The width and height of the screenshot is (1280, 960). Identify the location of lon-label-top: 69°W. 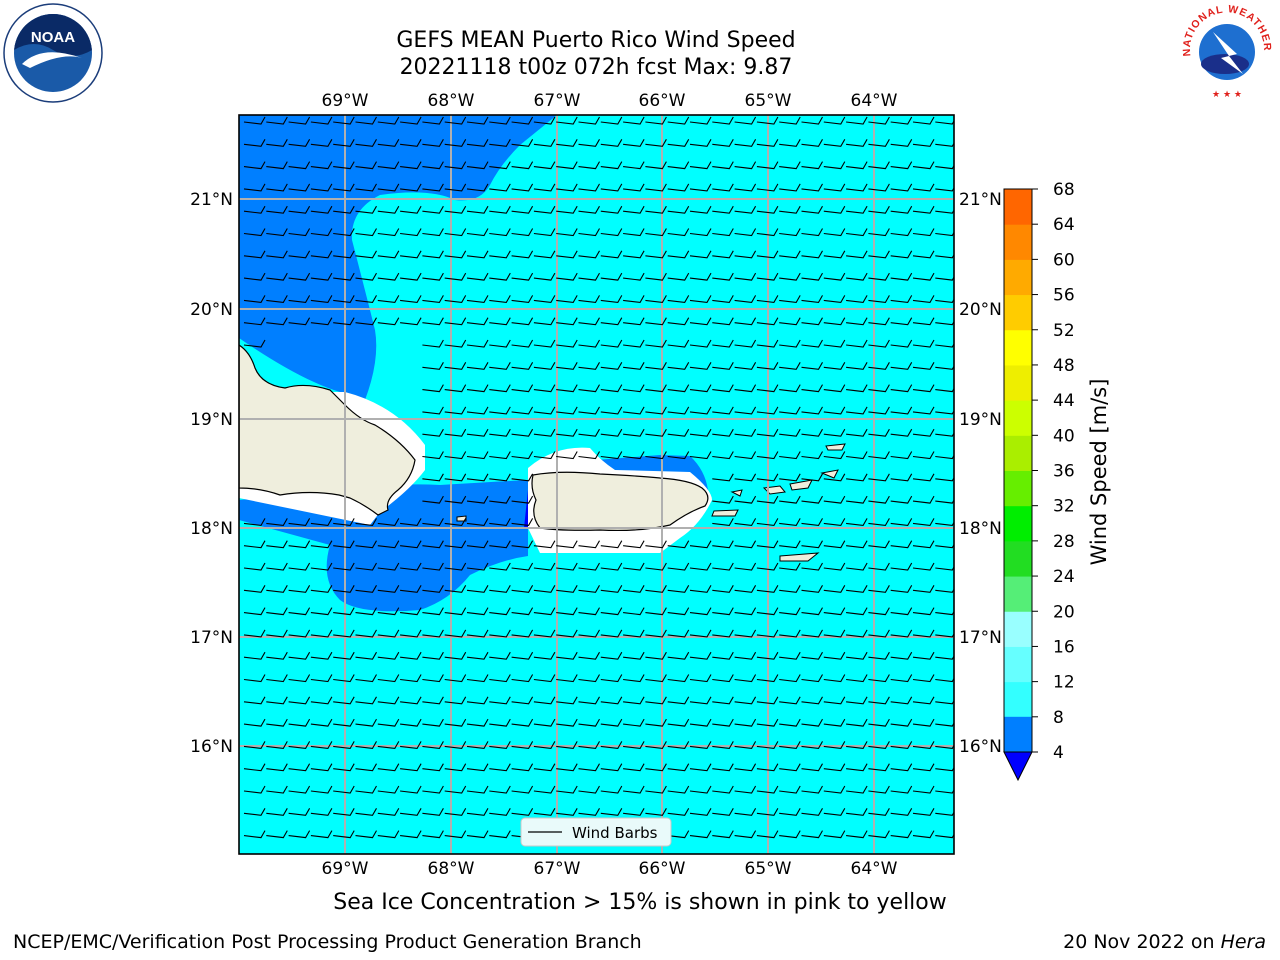
(345, 101).